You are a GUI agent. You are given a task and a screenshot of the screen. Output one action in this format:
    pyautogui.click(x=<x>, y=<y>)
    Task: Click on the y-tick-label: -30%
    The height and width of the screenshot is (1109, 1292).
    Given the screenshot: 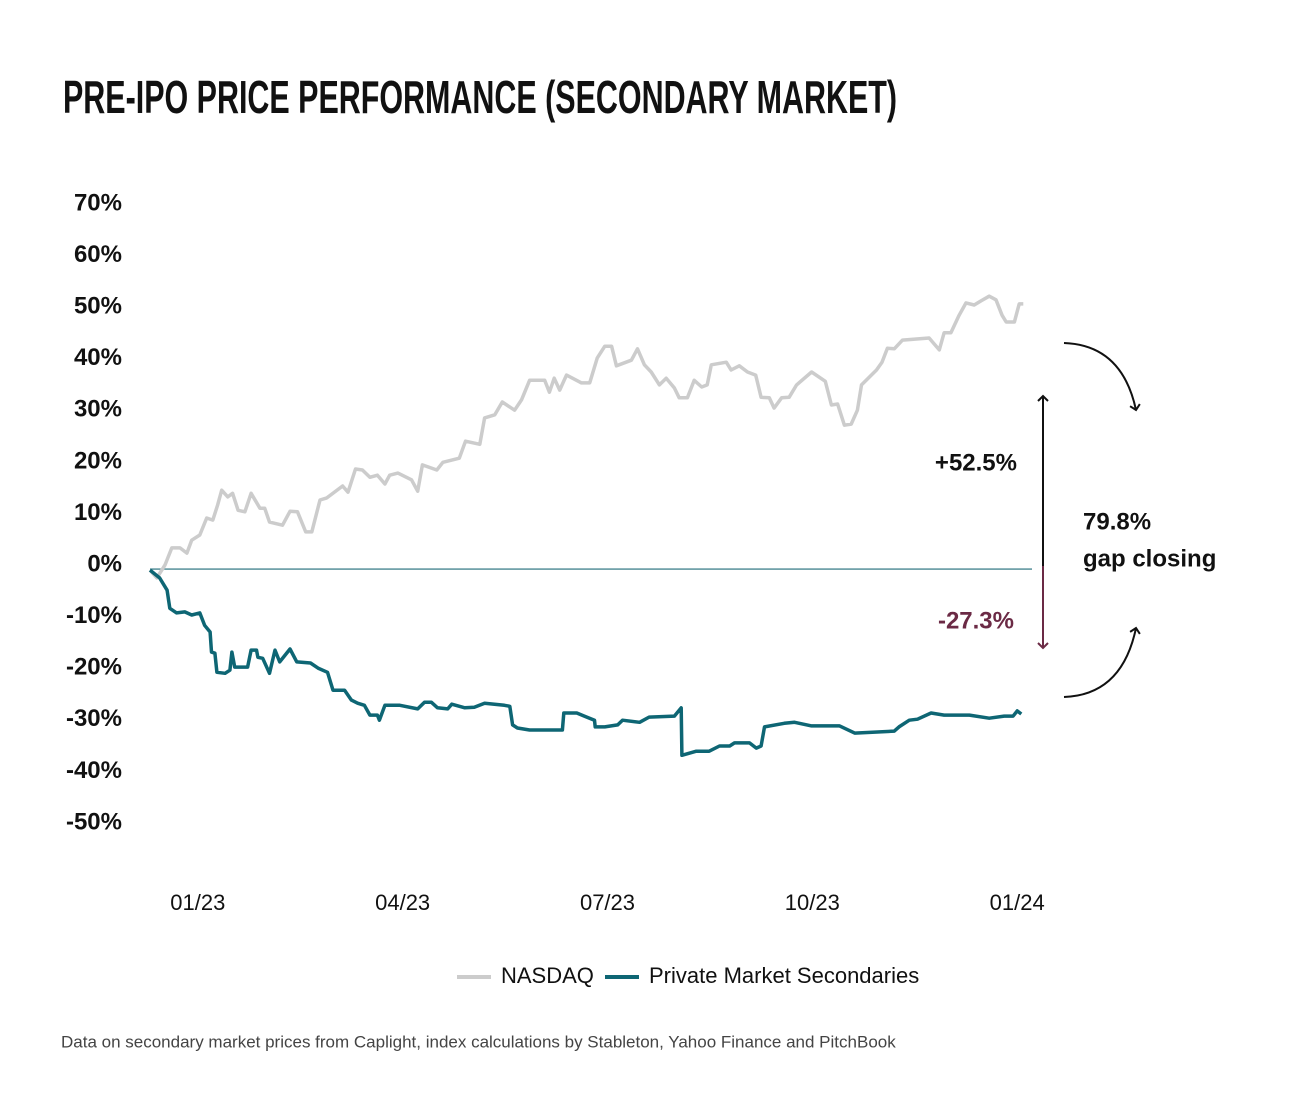 What is the action you would take?
    pyautogui.click(x=94, y=718)
    